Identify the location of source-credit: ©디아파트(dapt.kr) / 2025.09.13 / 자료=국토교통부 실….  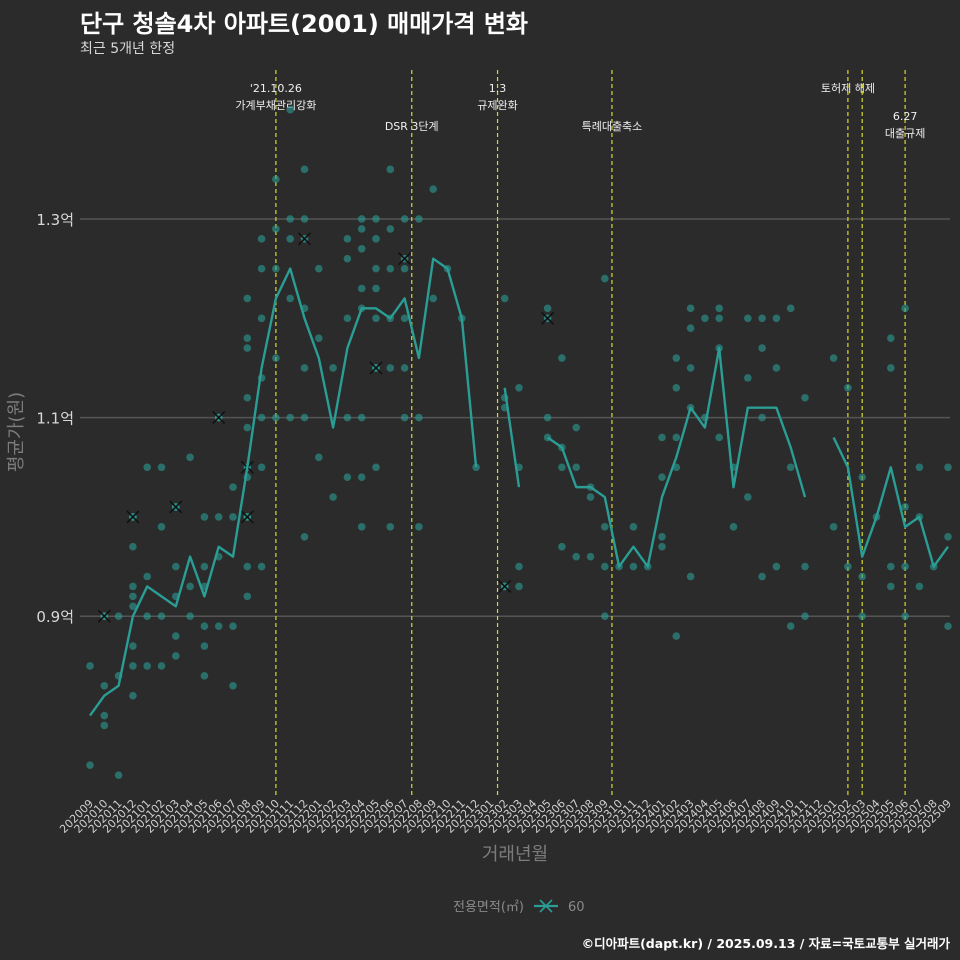
(765, 943).